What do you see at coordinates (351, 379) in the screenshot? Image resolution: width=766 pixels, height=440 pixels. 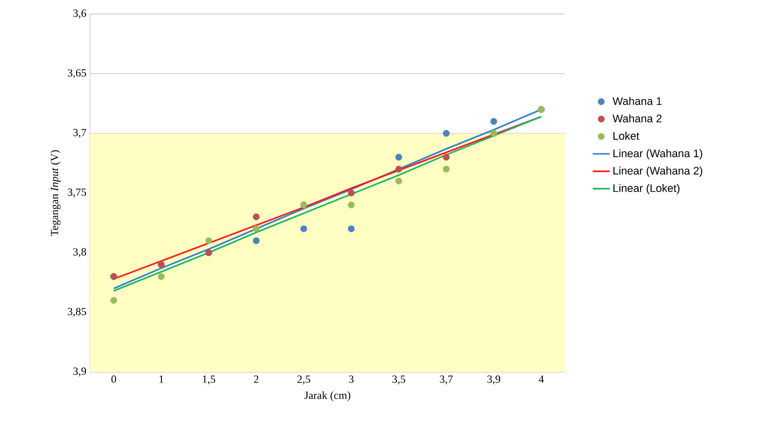 I see `x-tick-label: 3` at bounding box center [351, 379].